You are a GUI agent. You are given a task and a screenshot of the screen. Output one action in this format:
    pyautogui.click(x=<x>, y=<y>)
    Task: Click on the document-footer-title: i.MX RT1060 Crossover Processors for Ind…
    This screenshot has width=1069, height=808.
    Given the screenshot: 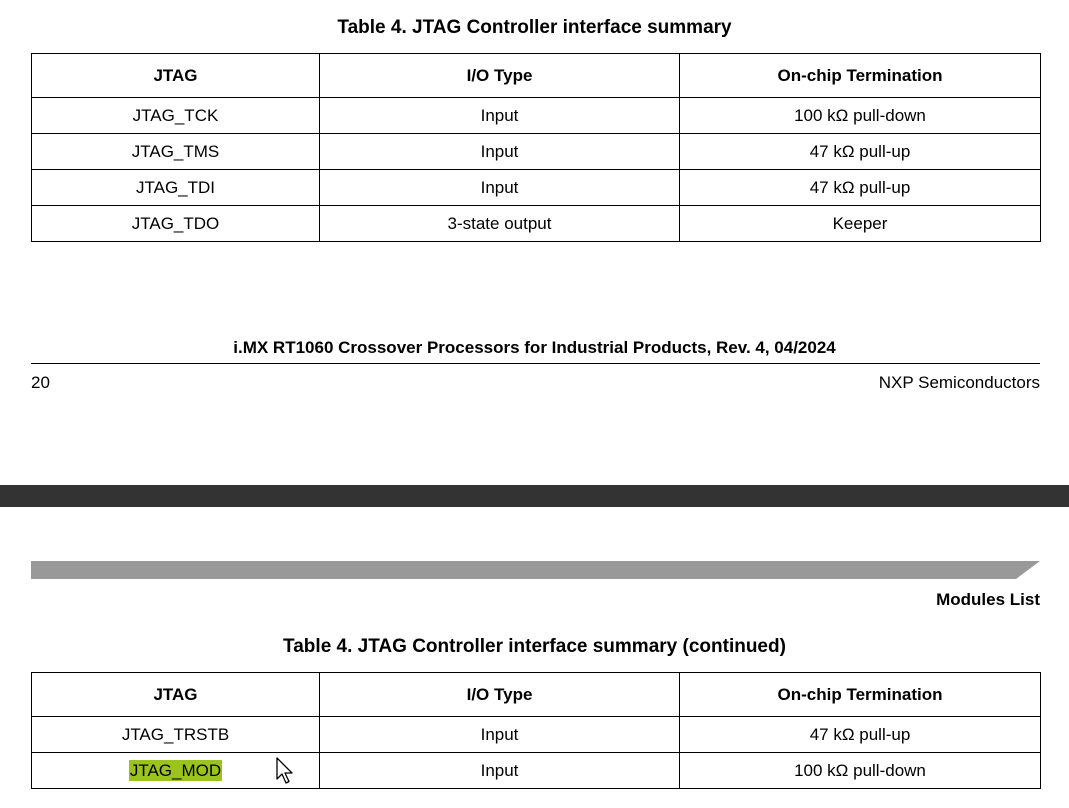 What is the action you would take?
    pyautogui.click(x=534, y=347)
    